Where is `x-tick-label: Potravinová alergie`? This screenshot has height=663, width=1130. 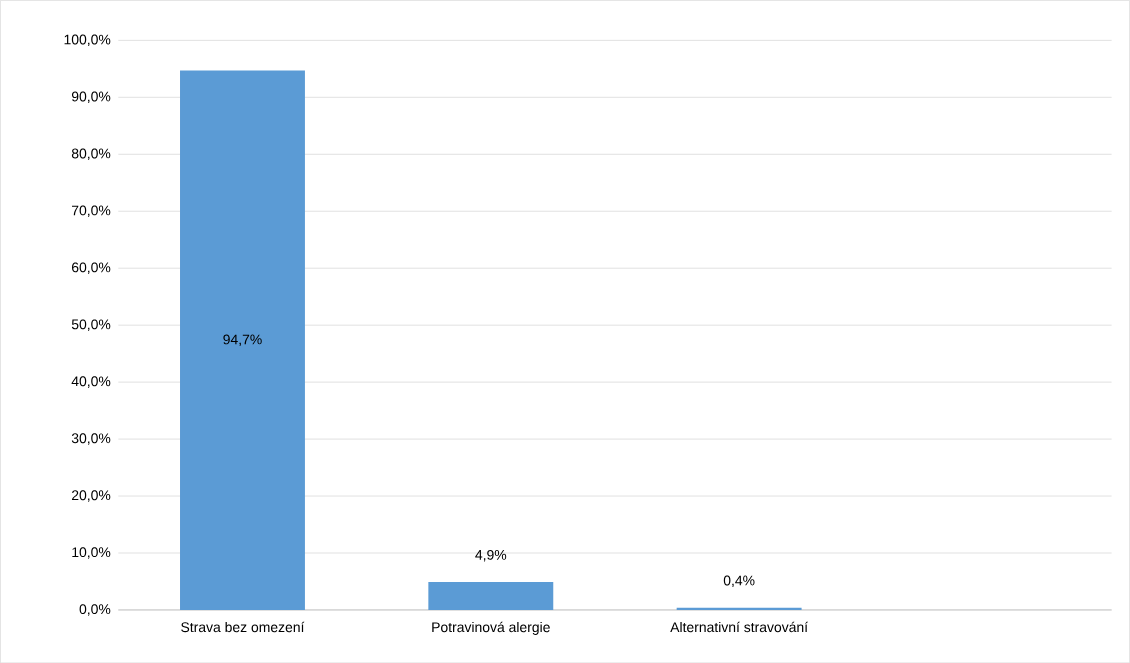
x-tick-label: Potravinová alergie is located at coordinates (491, 628).